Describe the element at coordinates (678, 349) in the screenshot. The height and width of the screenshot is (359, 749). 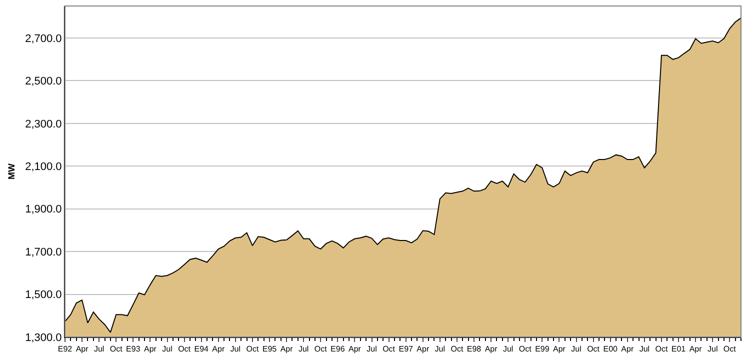
I see `x-tick-label: E01` at that location.